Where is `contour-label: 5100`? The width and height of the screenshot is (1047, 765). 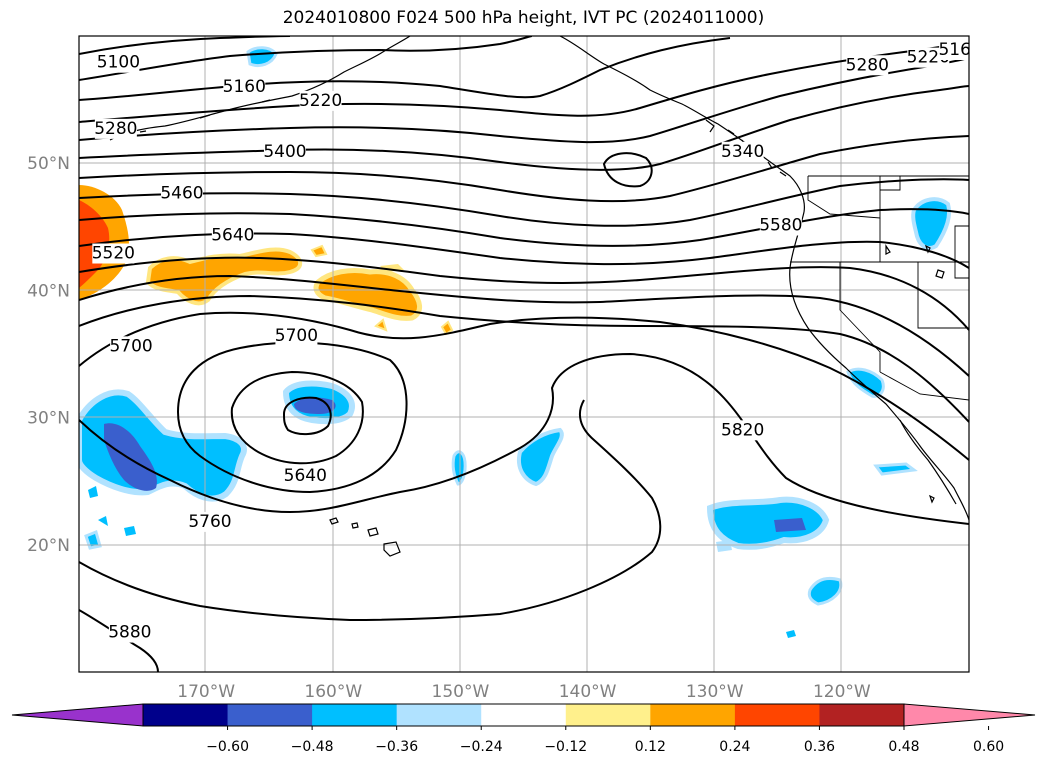
contour-label: 5100 is located at coordinates (118, 62).